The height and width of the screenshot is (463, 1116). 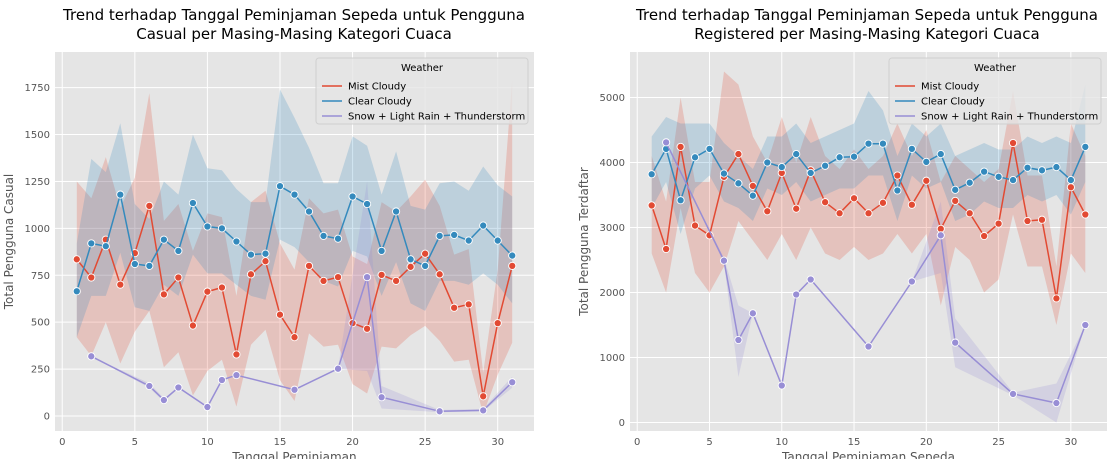 I want to click on x-axis-label: Tanggal Peminjaman, so click(x=293, y=454).